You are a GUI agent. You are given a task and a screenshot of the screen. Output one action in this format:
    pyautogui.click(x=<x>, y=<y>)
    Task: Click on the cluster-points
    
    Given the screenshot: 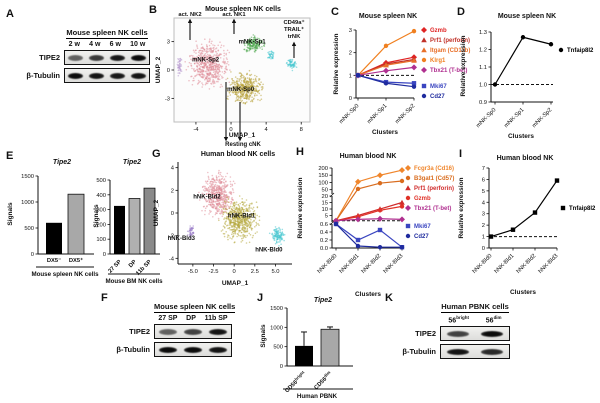 What is the action you would take?
    pyautogui.click(x=245, y=87)
    